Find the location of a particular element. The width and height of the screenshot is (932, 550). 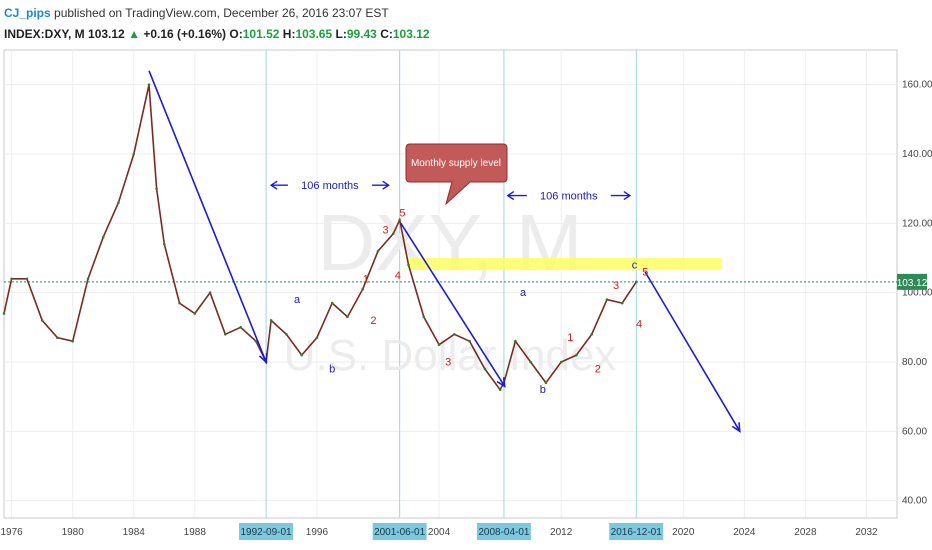

x-tick-label: 1976 is located at coordinates (12, 532).